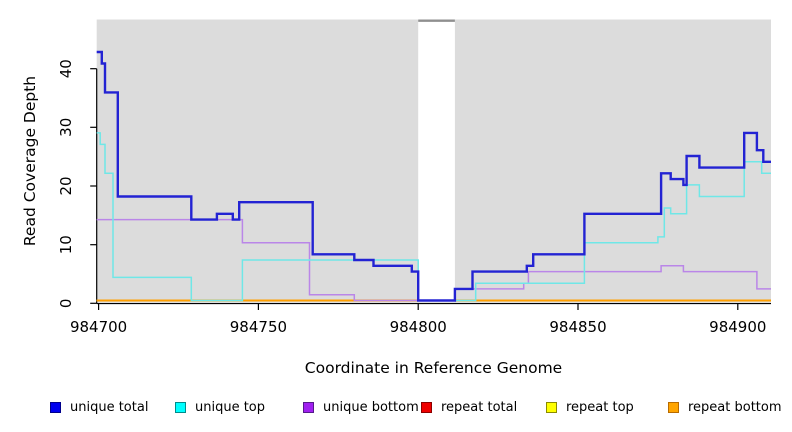 The width and height of the screenshot is (792, 432). What do you see at coordinates (230, 407) in the screenshot?
I see `legend-item-label: unique top` at bounding box center [230, 407].